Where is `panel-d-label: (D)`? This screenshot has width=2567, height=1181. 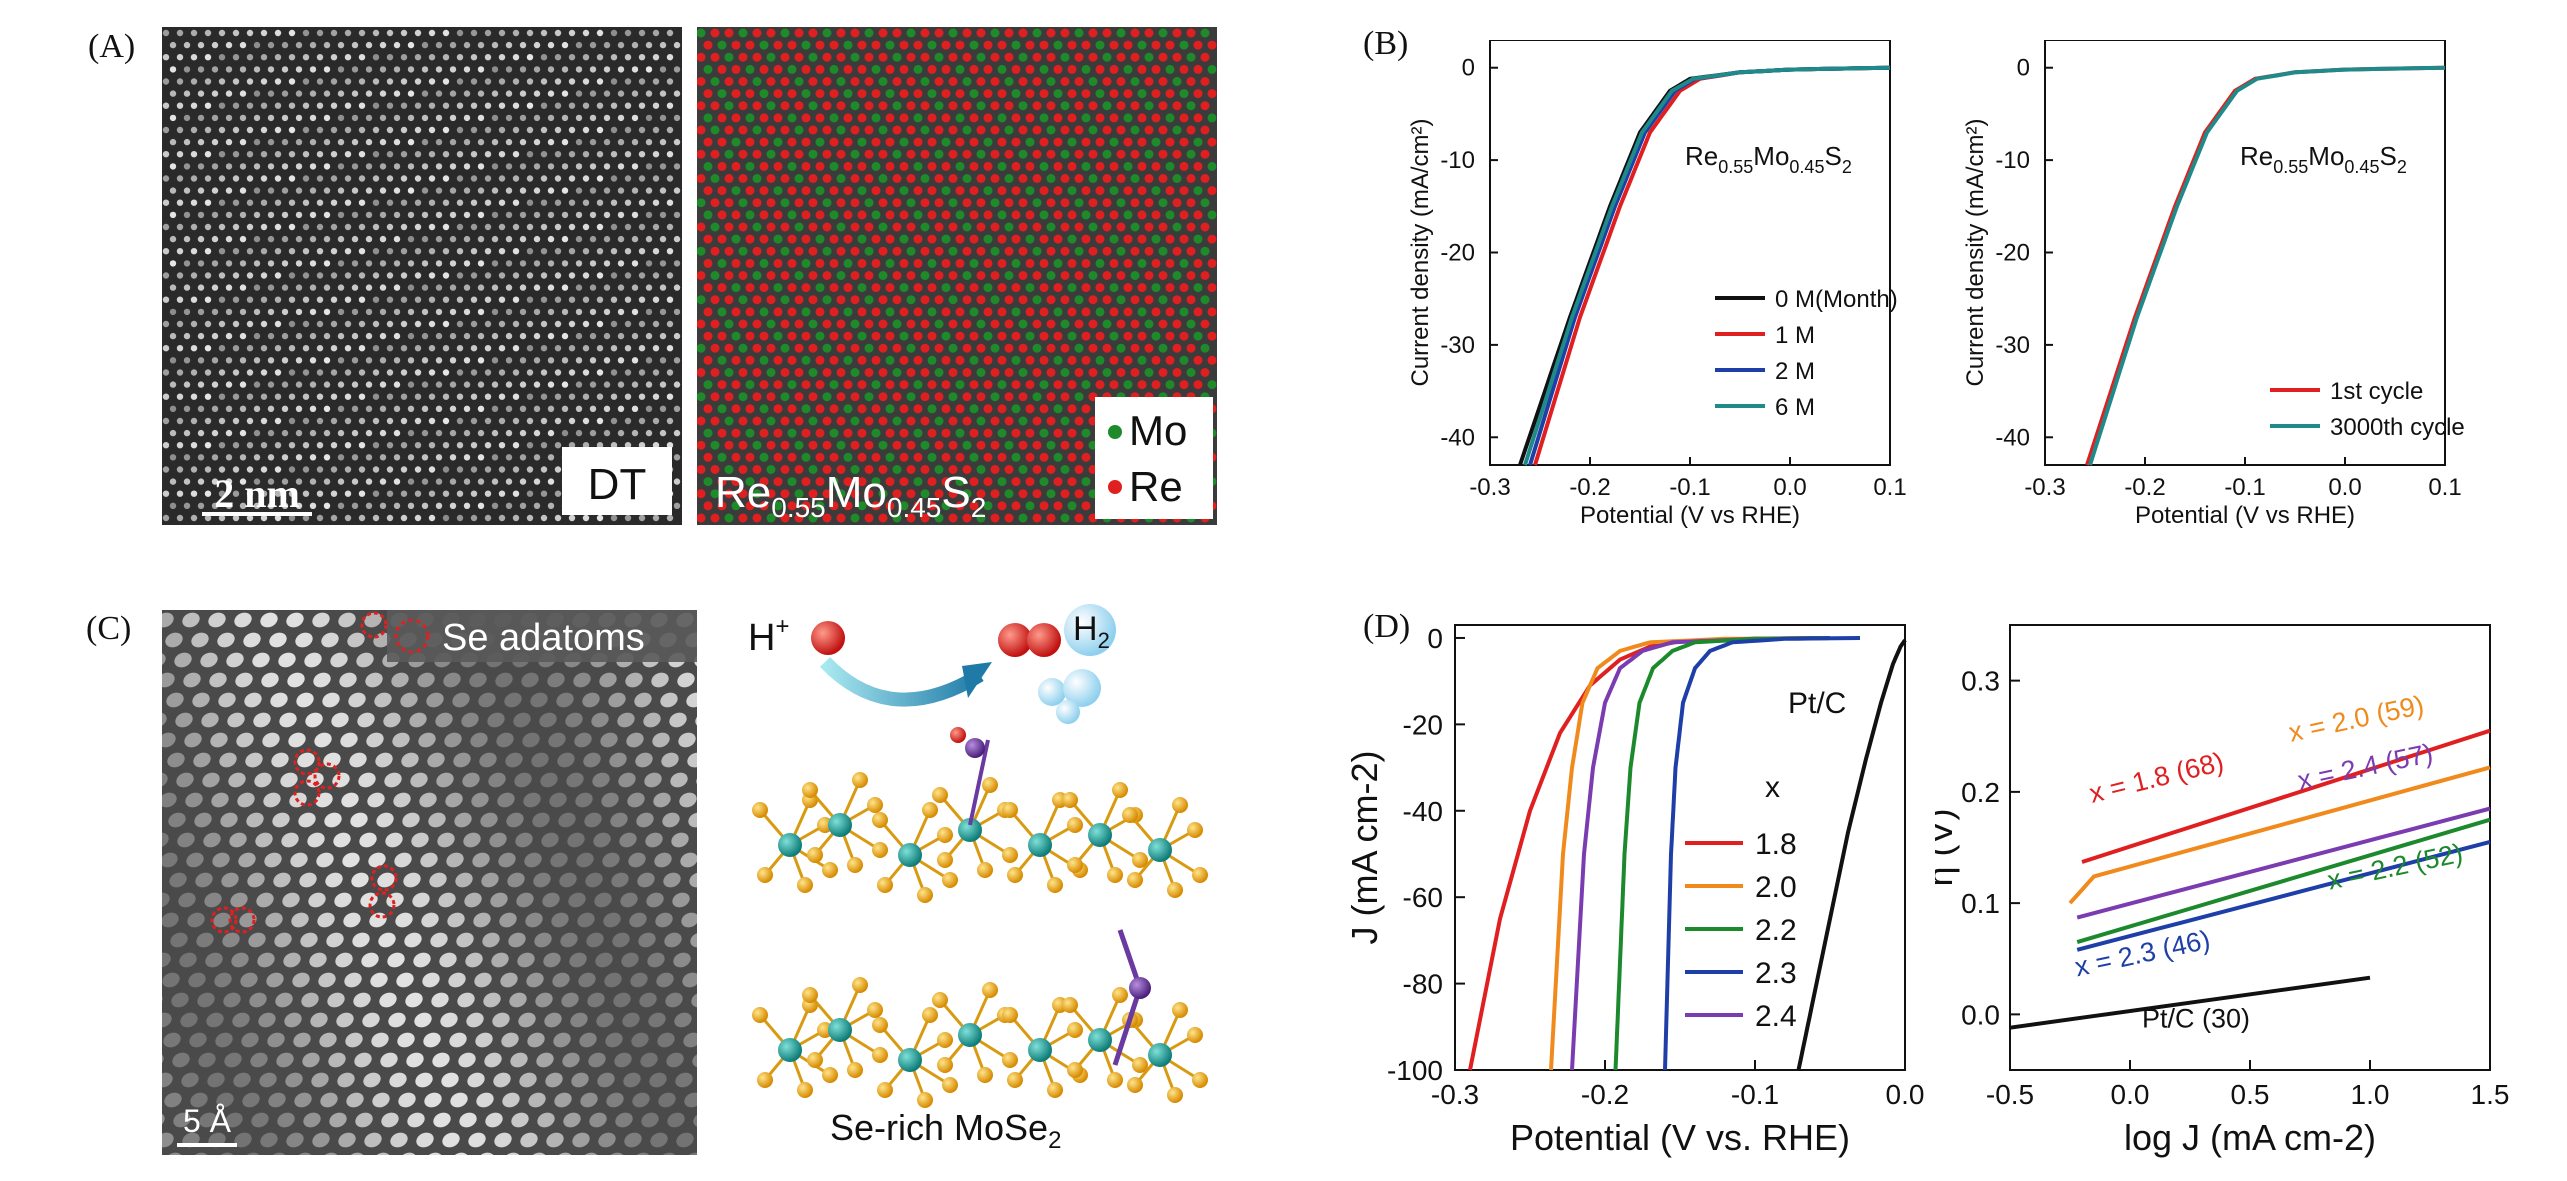 panel-d-label: (D) is located at coordinates (1387, 626).